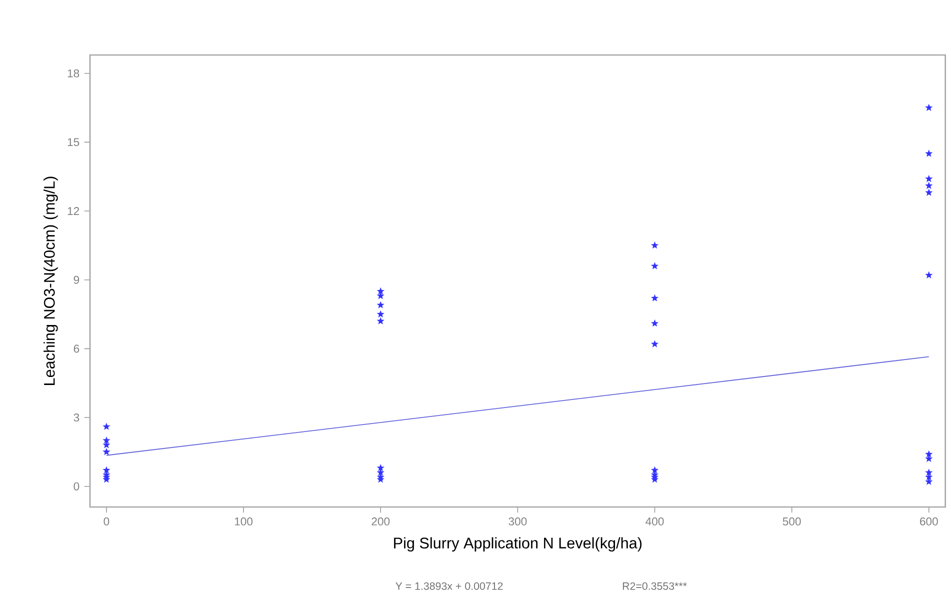  What do you see at coordinates (518, 544) in the screenshot?
I see `x-axis-title: Pig Slurry Application N Level(kg/ha)` at bounding box center [518, 544].